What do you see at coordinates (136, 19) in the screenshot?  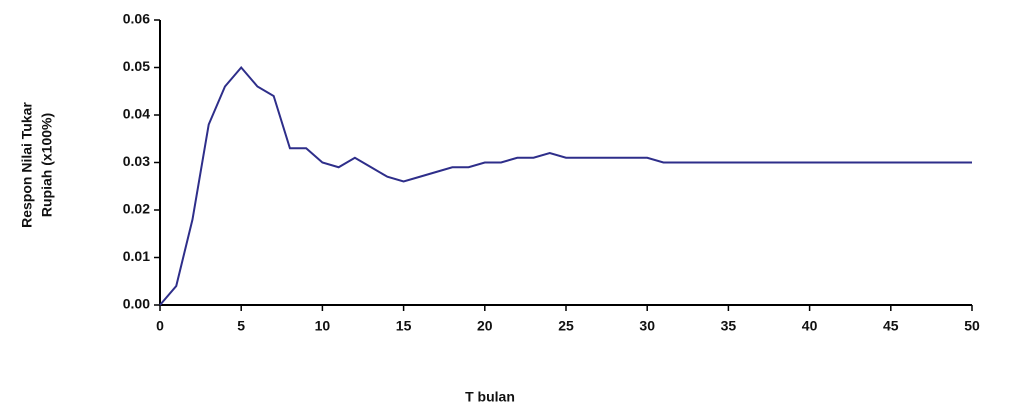 I see `y-tick-label: 0.06` at bounding box center [136, 19].